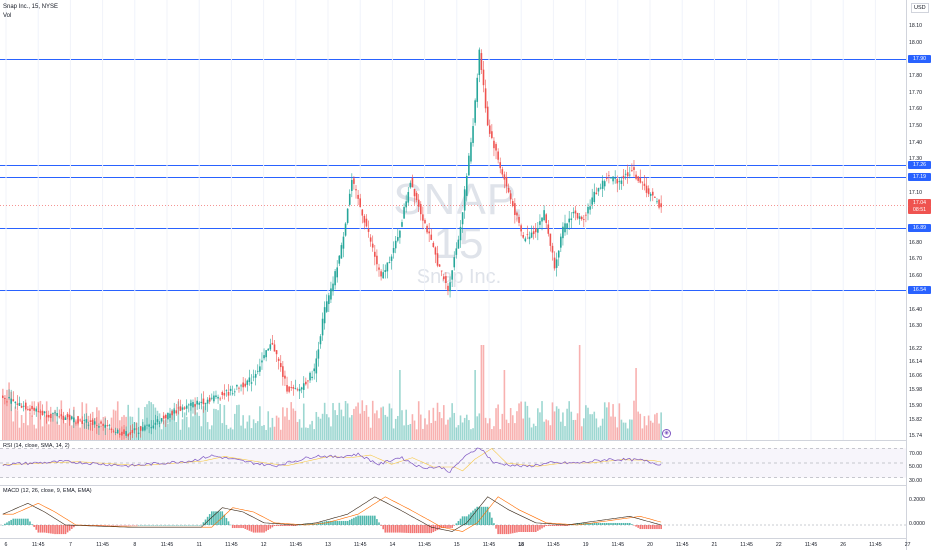  What do you see at coordinates (31, 7) in the screenshot?
I see `legend-symbol: Snap Inc., 15, NYSE` at bounding box center [31, 7].